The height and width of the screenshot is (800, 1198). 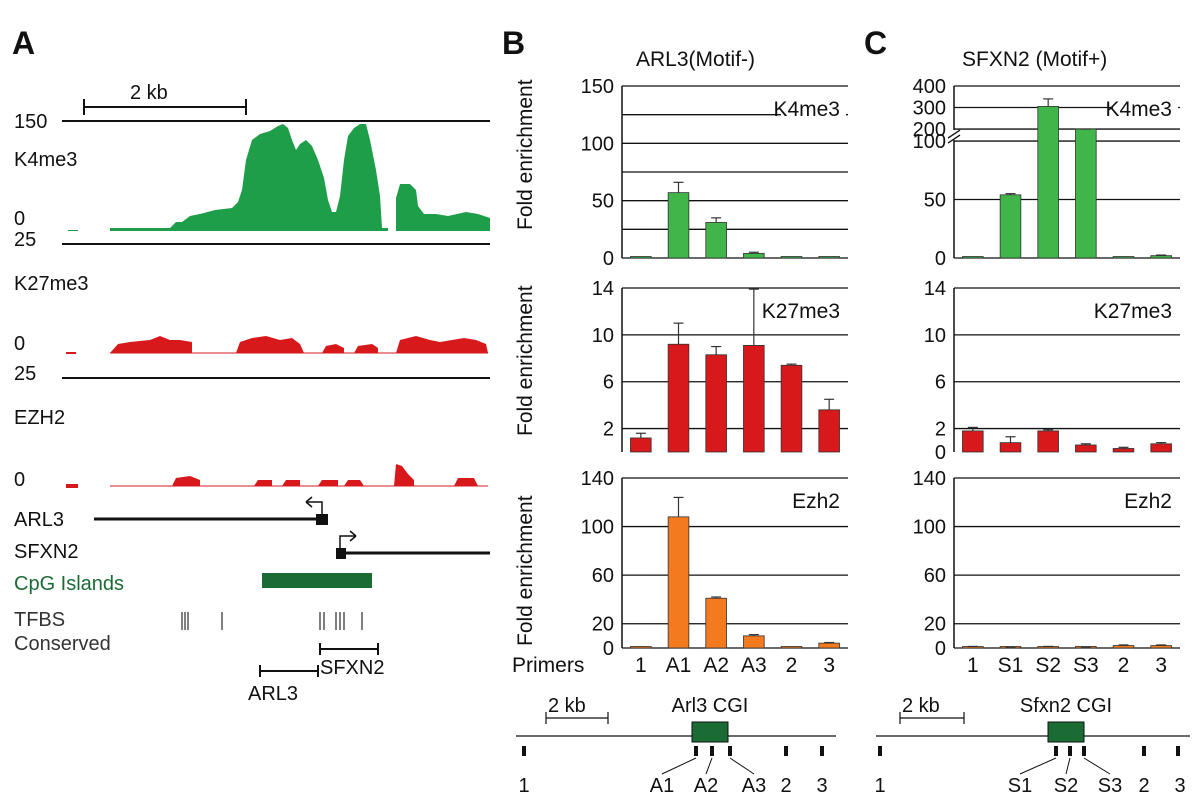 What do you see at coordinates (19, 480) in the screenshot?
I see `track-ezh2-min: 0` at bounding box center [19, 480].